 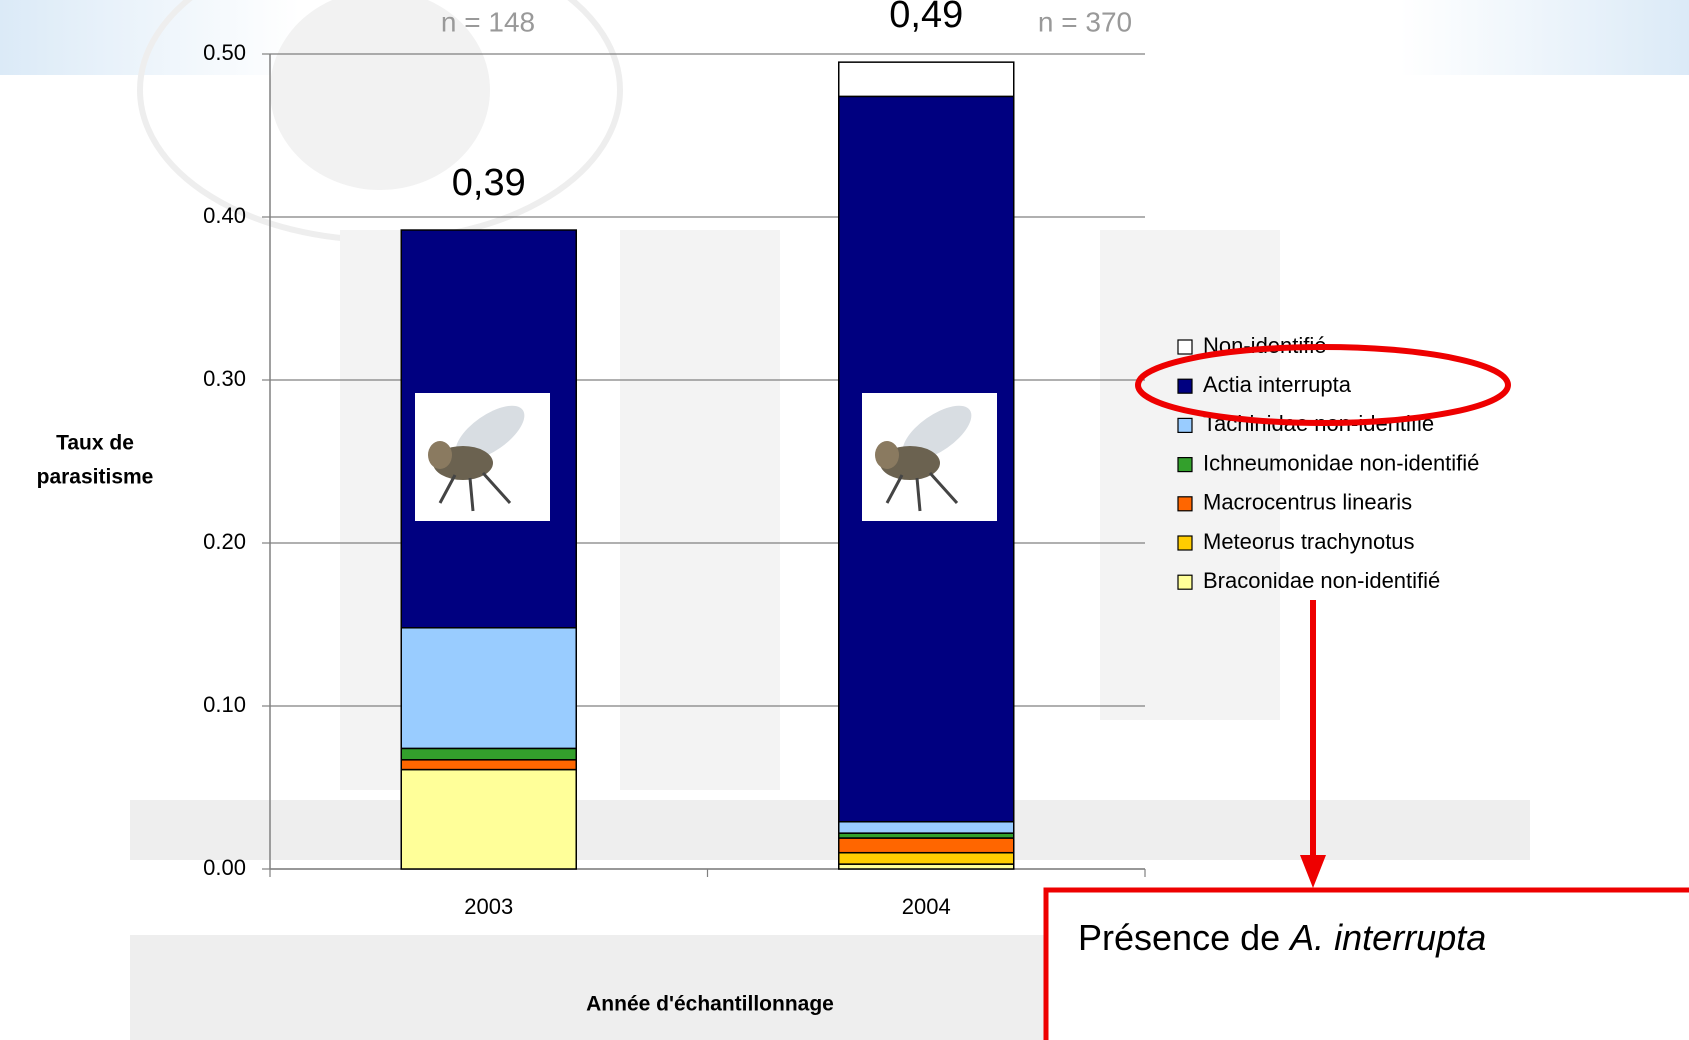 What do you see at coordinates (489, 183) in the screenshot?
I see `total-label: 0,39` at bounding box center [489, 183].